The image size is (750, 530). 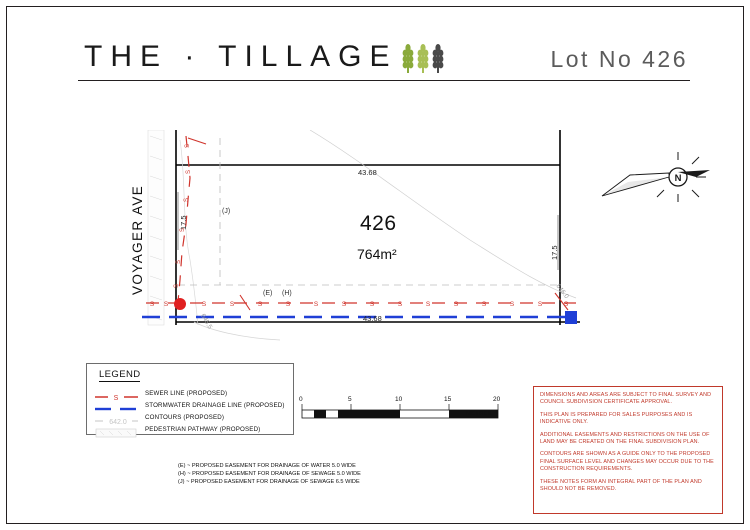 I want to click on stormwater-line-symbol, so click(x=117, y=406).